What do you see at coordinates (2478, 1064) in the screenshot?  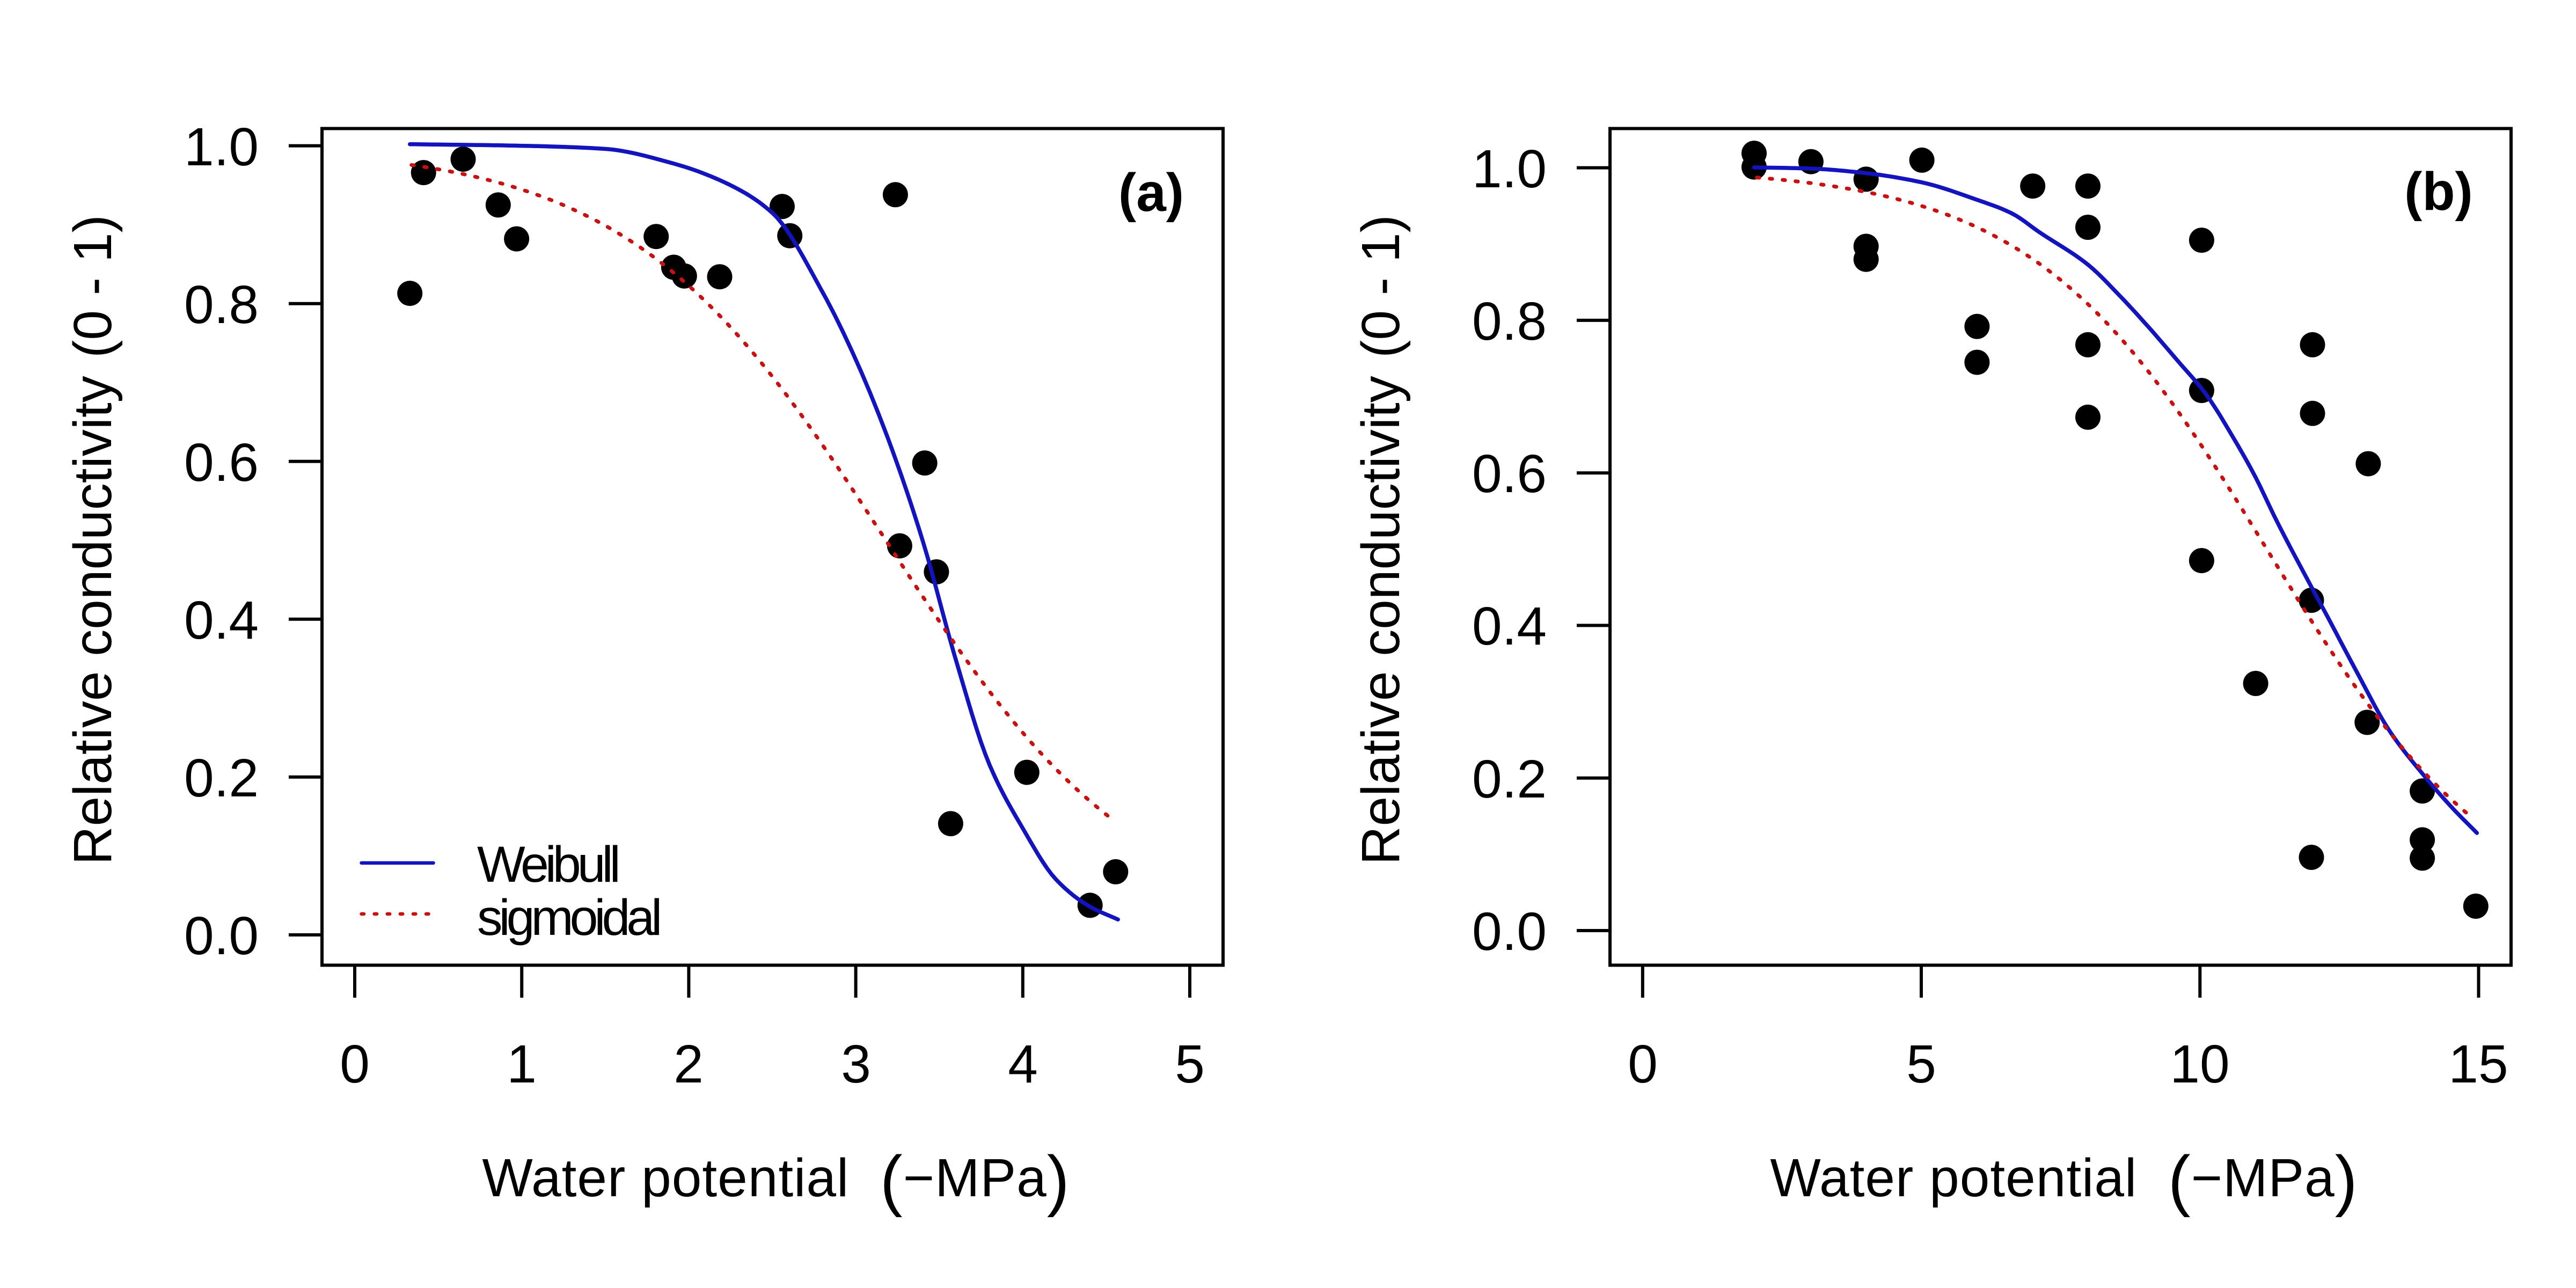 I see `svg-text: 15` at bounding box center [2478, 1064].